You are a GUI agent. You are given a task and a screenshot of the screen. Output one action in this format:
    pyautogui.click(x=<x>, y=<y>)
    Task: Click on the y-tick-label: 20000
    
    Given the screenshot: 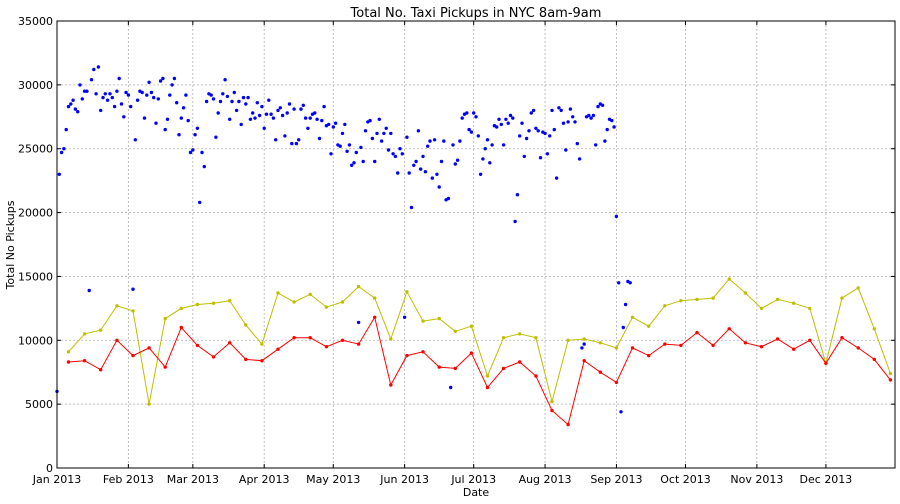 What is the action you would take?
    pyautogui.click(x=35, y=213)
    